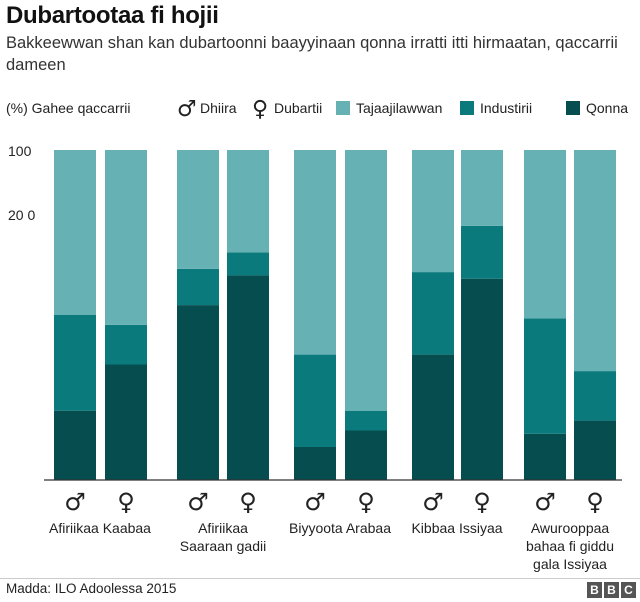 The image size is (640, 602). I want to click on bar-segment-qonna-male-group4, so click(545, 456).